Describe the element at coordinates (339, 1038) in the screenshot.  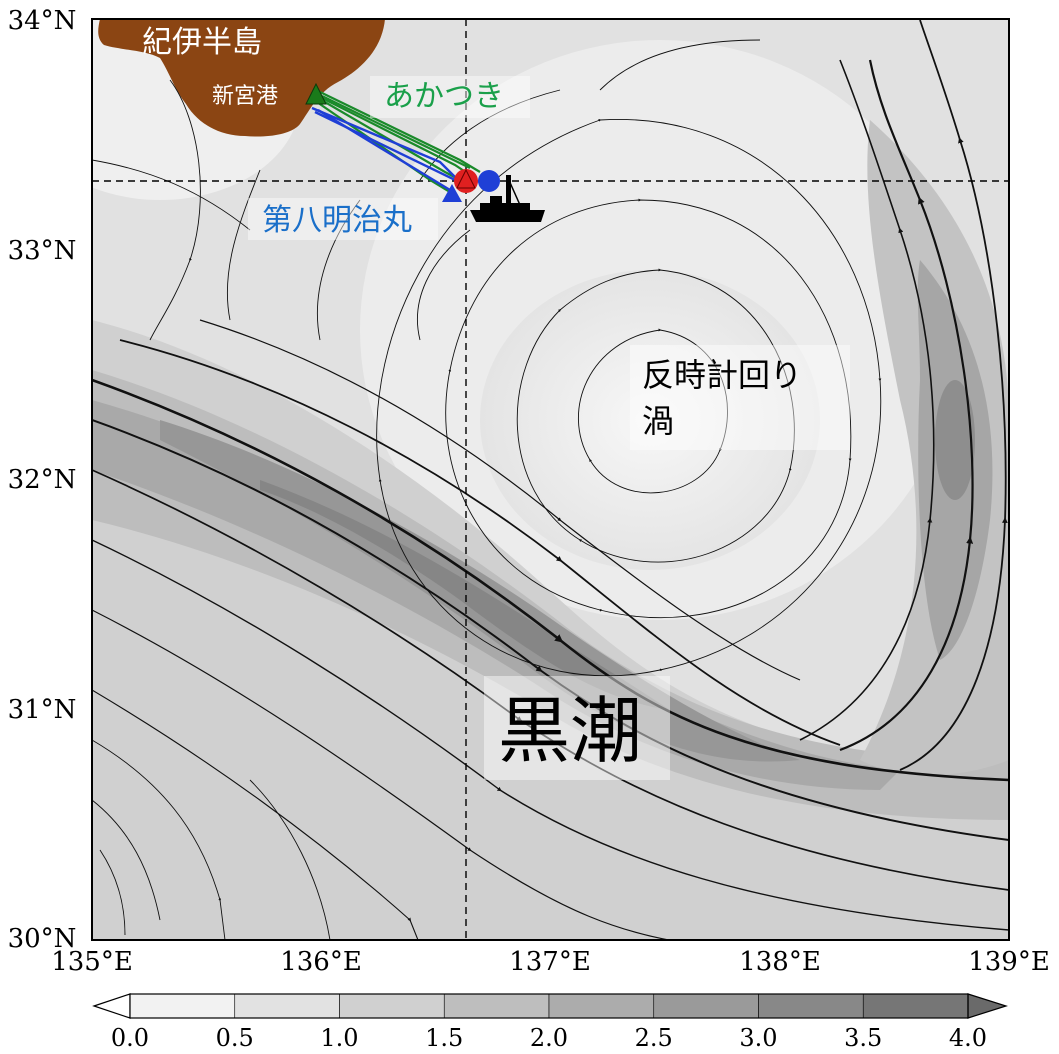
I see `colorbar-tick-label: 1.0` at that location.